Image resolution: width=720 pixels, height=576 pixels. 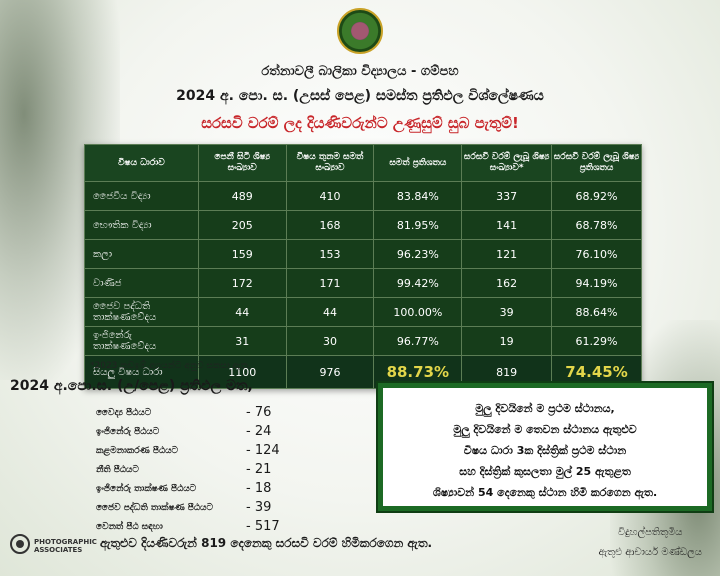 I want to click on table-cell-subject: කලා, so click(x=141, y=254).